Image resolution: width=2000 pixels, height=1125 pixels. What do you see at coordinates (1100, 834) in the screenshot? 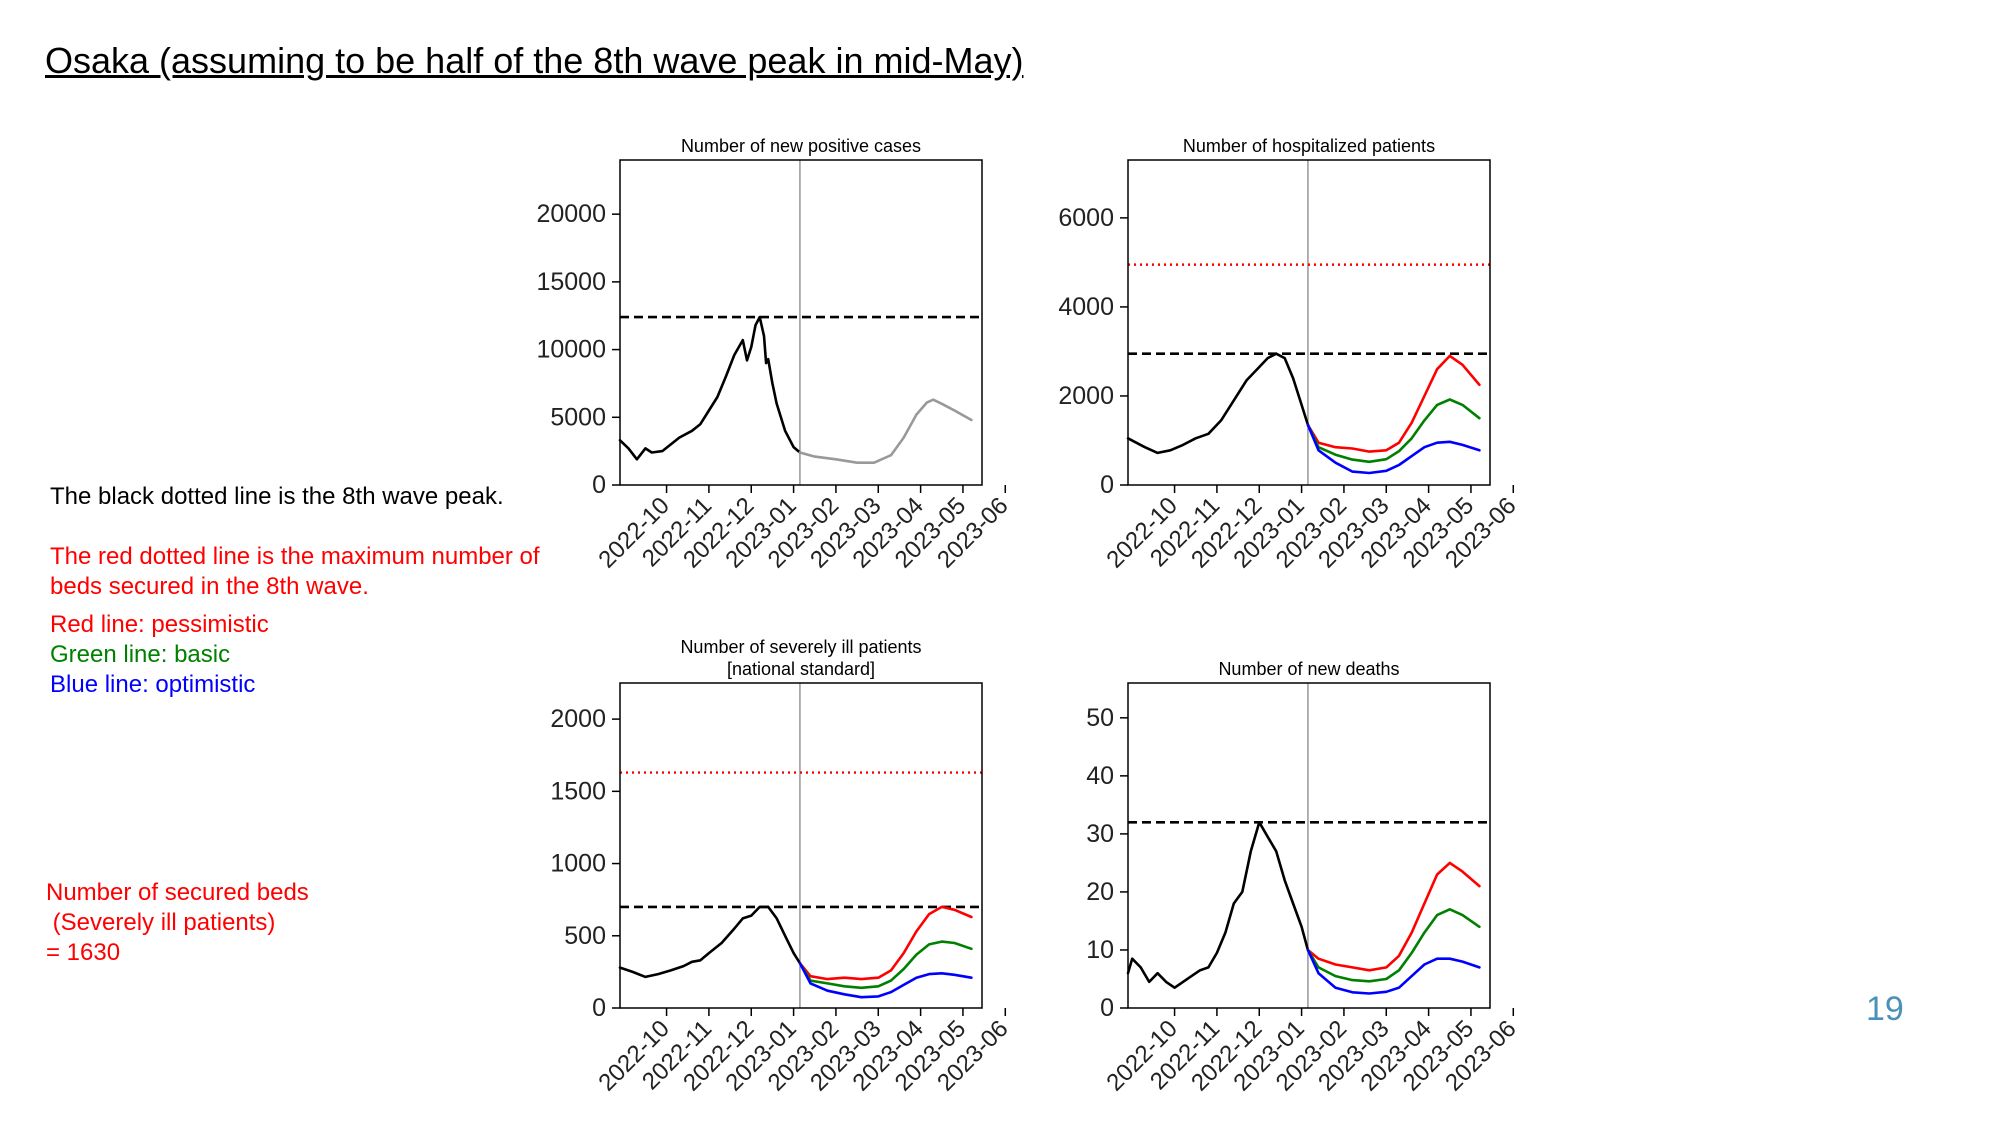
I see `y-tick-label: 30` at bounding box center [1100, 834].